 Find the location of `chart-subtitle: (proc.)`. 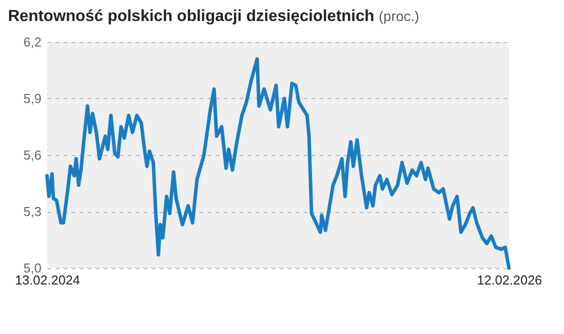

chart-subtitle: (proc.) is located at coordinates (399, 16).